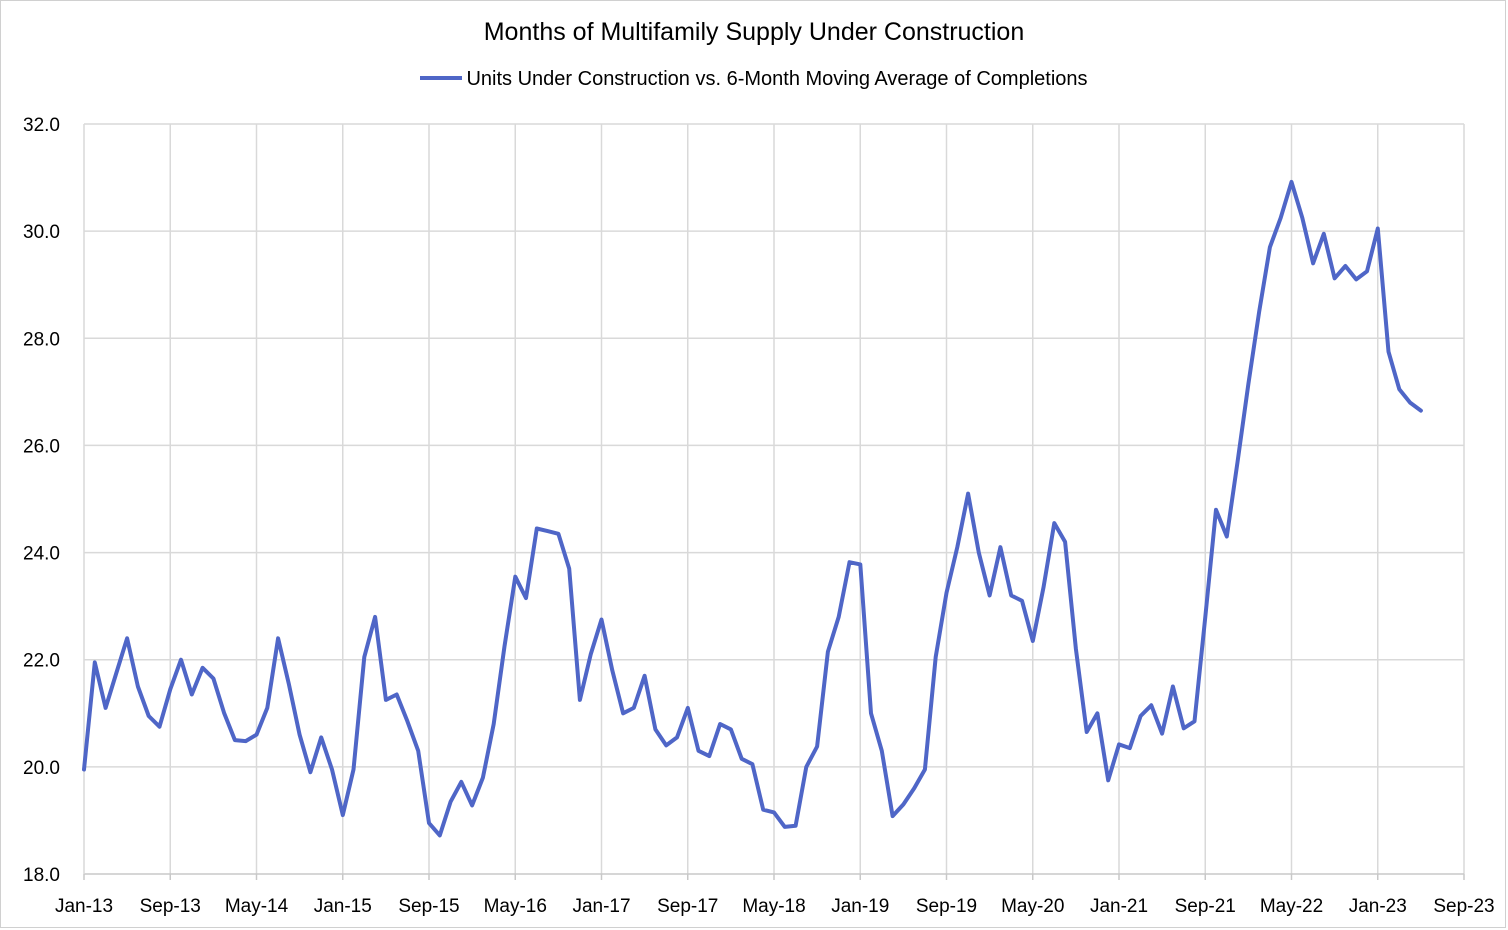 This screenshot has width=1508, height=930. I want to click on x-tick-label: Sep-23, so click(1463, 906).